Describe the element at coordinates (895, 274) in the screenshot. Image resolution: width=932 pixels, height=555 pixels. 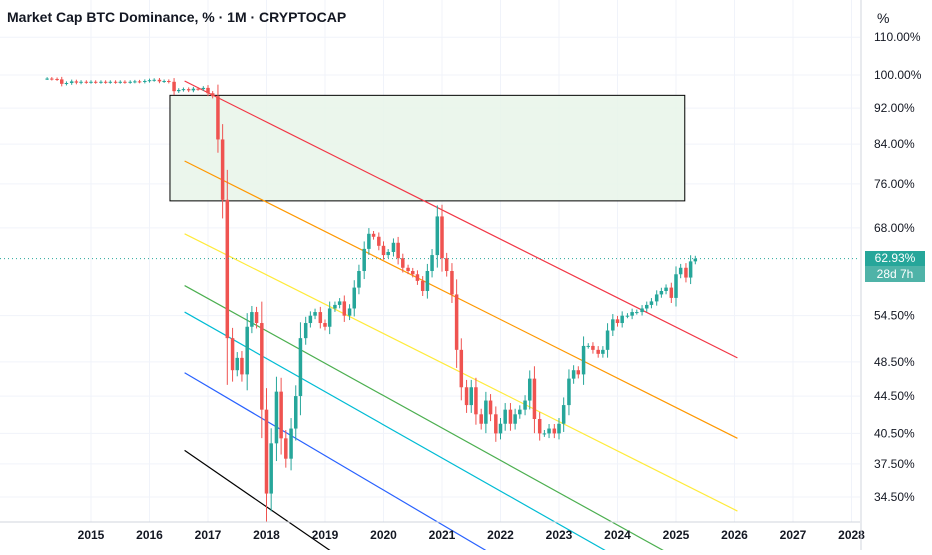
I see `bar-countdown-badge: 28d 7h` at that location.